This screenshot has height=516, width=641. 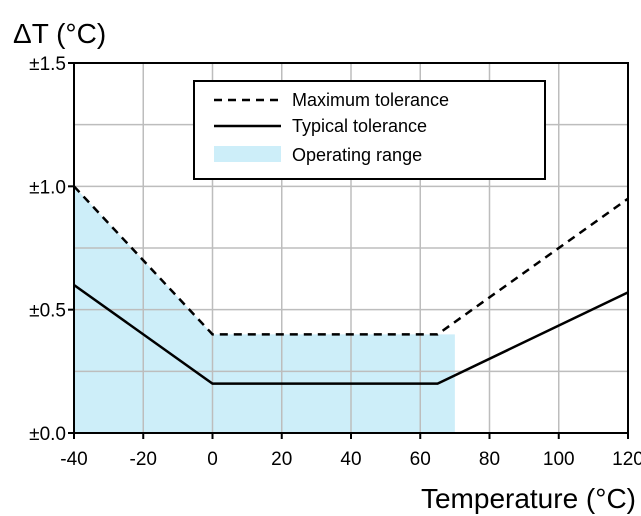 What do you see at coordinates (420, 459) in the screenshot?
I see `x-tick-label: 60` at bounding box center [420, 459].